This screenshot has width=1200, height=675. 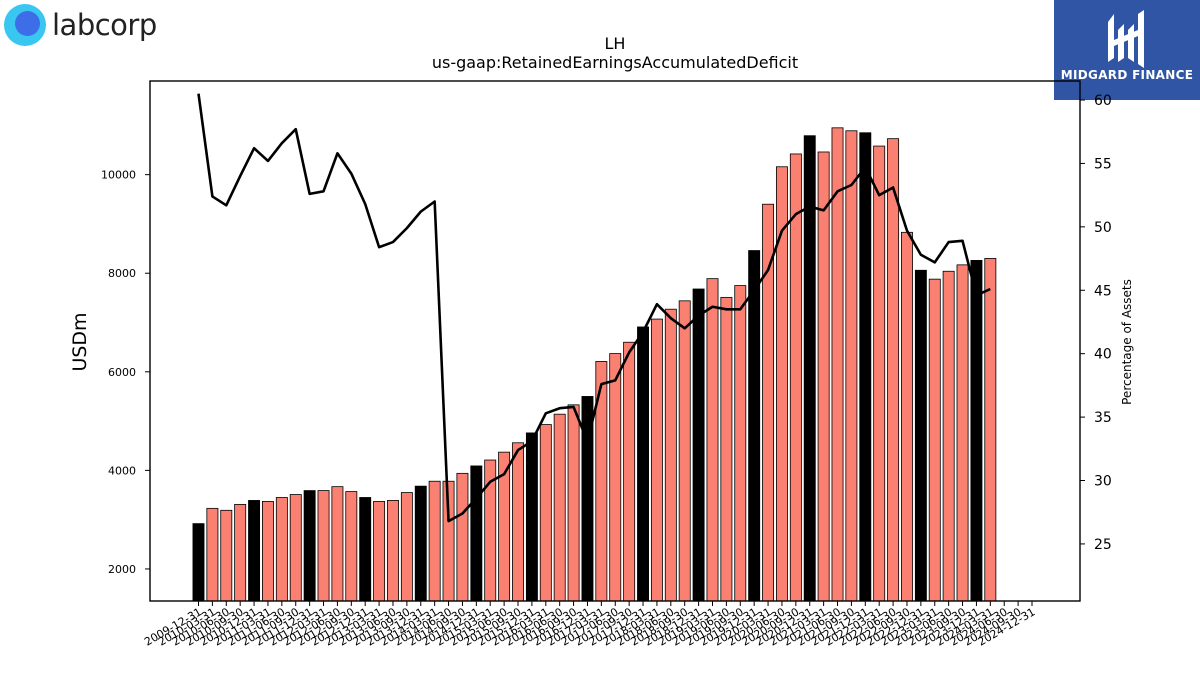 I want to click on y-axis-label: USDm, so click(x=80, y=341).